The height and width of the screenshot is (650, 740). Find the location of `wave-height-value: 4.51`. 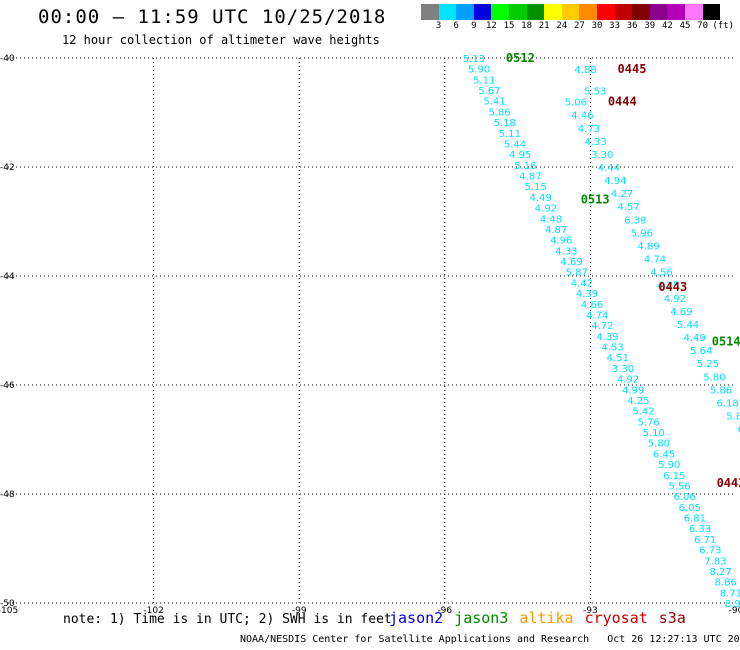

wave-height-value: 4.51 is located at coordinates (618, 358).